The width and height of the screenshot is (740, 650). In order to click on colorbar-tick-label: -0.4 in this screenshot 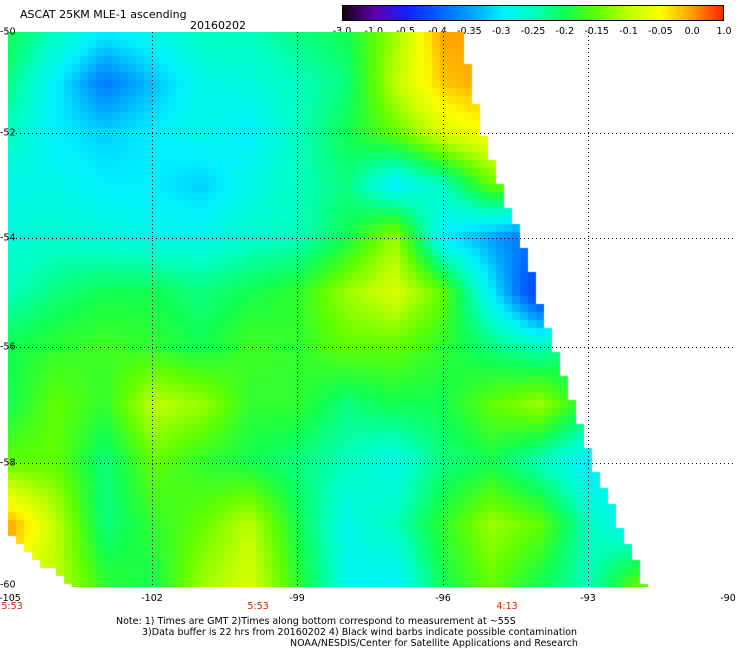, I will do `click(437, 31)`.